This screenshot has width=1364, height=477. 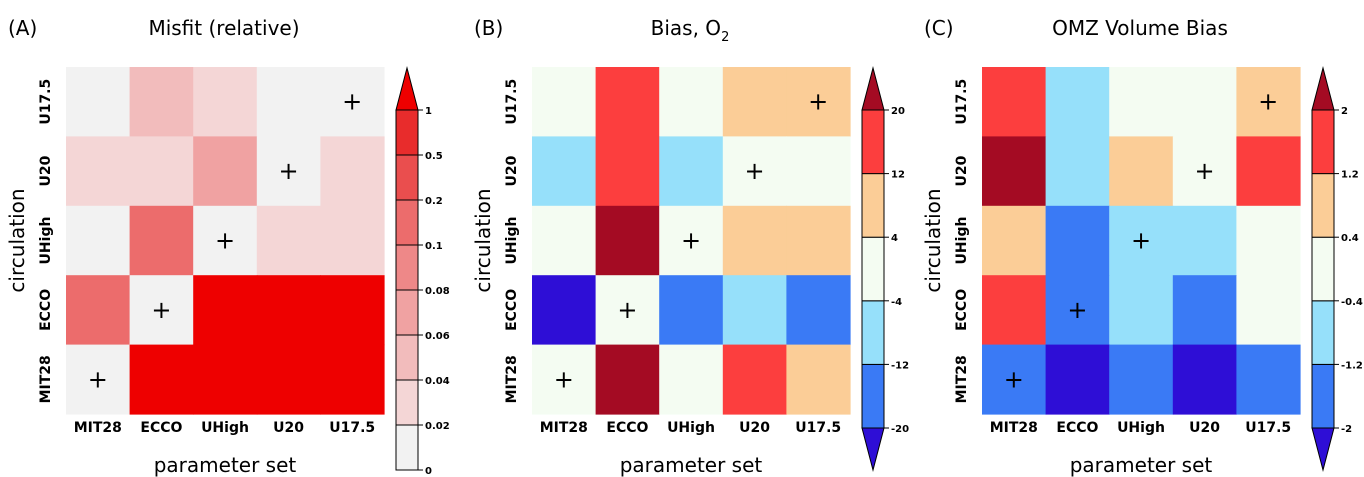 What do you see at coordinates (1077, 428) in the screenshot?
I see `x-tick-label: ECCO` at bounding box center [1077, 428].